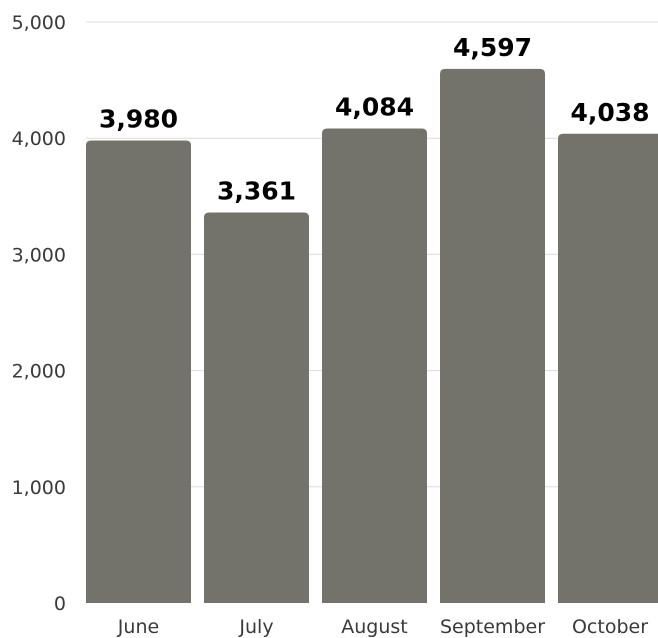 This screenshot has width=658, height=638. I want to click on y-axis-tick-labels: 0 1,000 2,000 3,000 4,000 5,000, so click(39, 313).